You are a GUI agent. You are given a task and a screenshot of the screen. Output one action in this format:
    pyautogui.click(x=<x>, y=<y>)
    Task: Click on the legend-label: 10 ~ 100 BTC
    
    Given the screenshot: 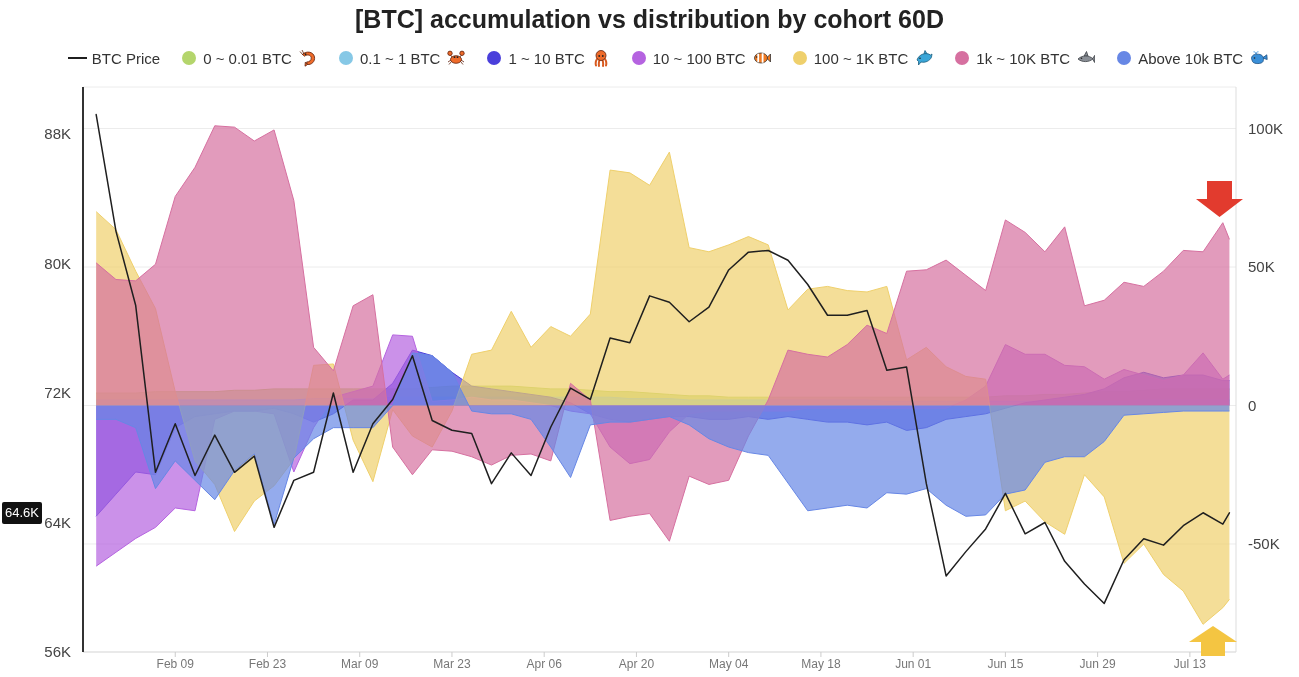 What is the action you would take?
    pyautogui.click(x=699, y=58)
    